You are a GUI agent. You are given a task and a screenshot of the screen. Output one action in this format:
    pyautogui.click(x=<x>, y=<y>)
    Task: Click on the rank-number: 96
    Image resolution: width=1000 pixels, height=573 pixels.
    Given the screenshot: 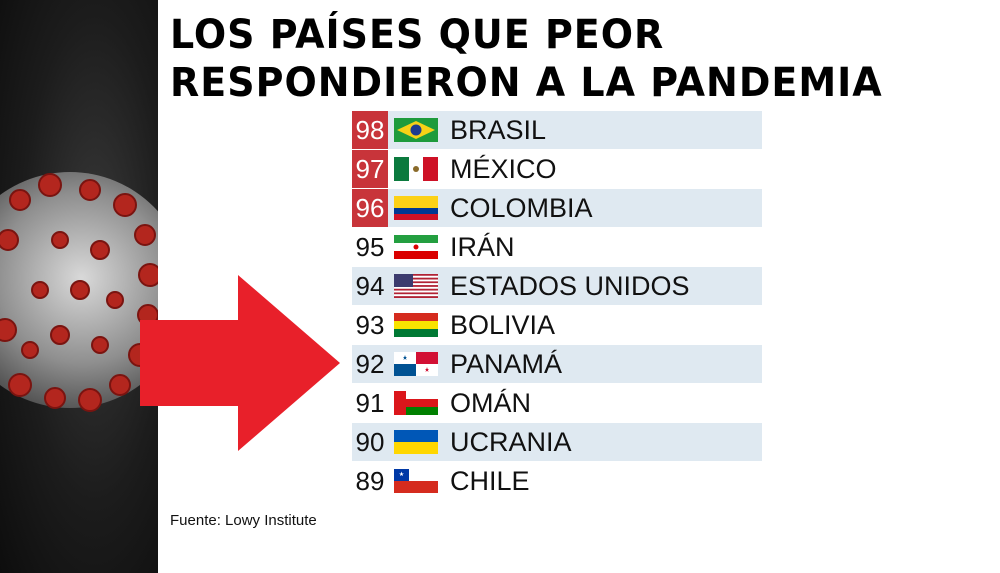 What is the action you would take?
    pyautogui.click(x=370, y=208)
    